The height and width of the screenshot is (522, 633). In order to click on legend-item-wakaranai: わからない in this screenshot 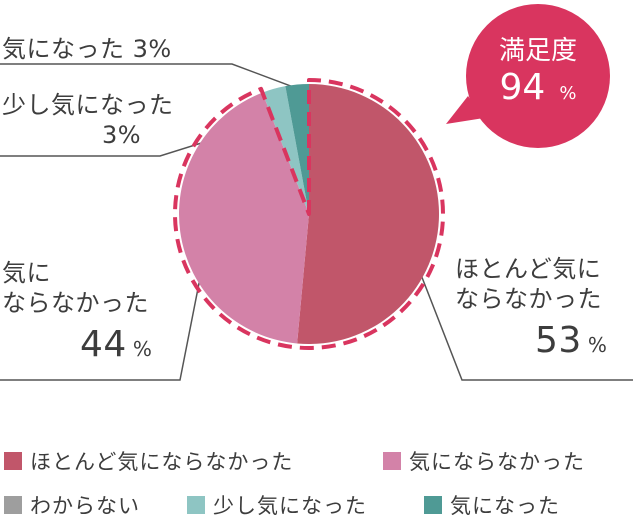, I will do `click(72, 505)`.